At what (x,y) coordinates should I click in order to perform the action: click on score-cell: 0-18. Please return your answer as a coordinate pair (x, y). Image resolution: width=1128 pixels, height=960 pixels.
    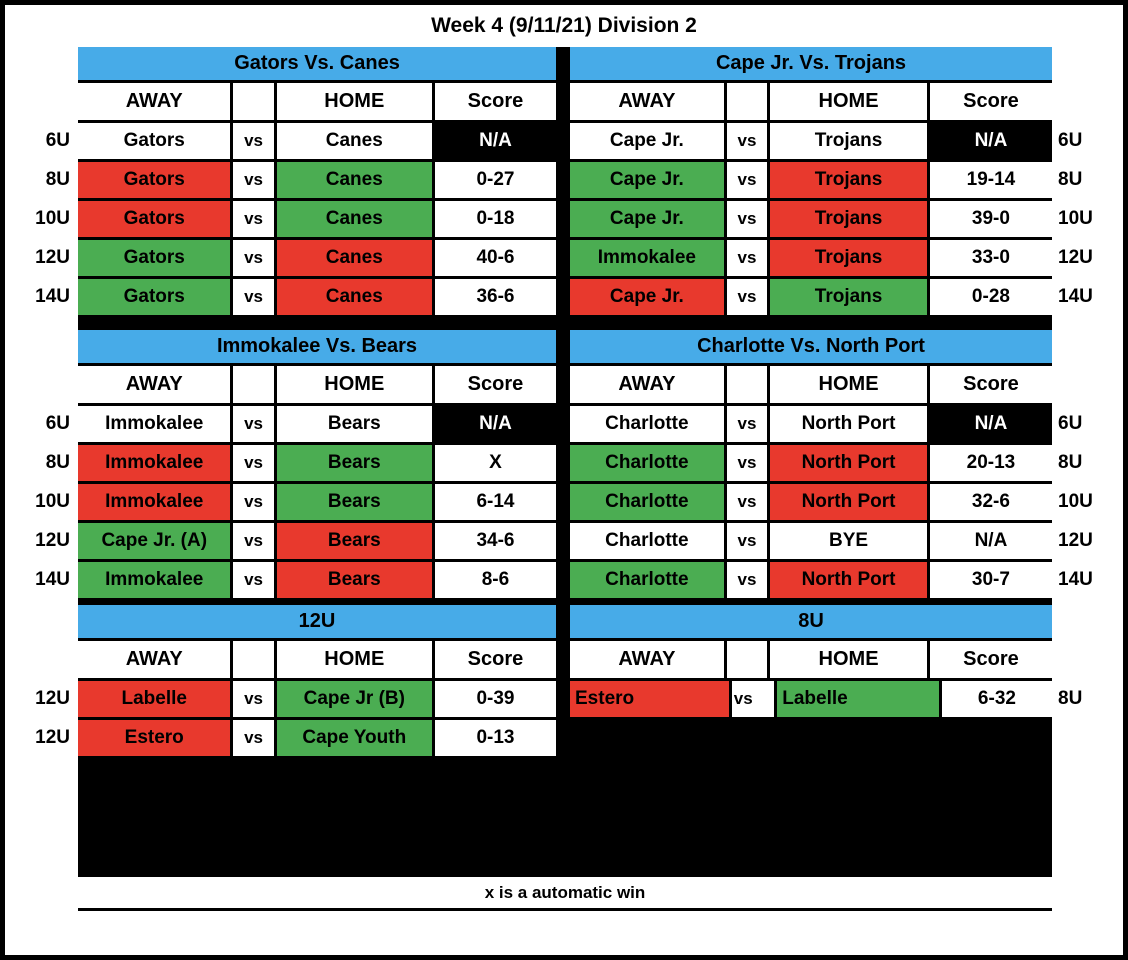
    Looking at the image, I should click on (495, 219).